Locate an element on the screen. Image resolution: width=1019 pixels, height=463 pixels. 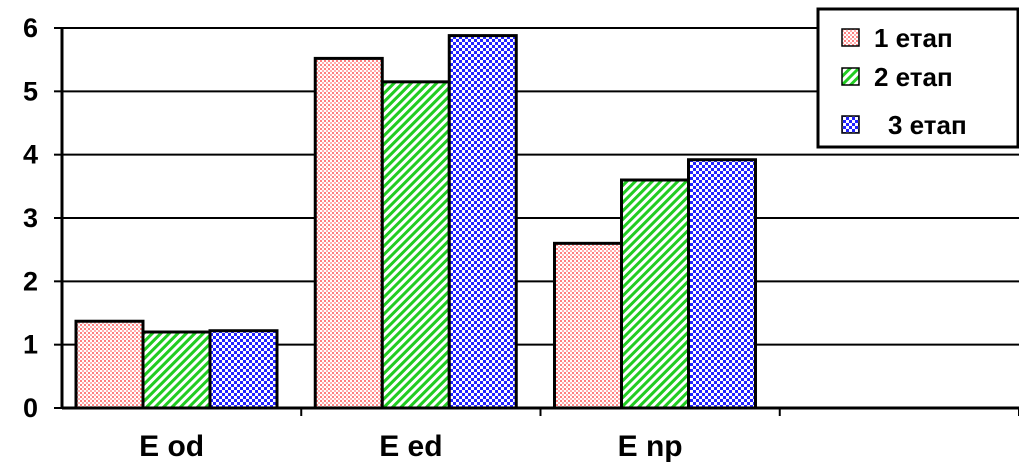
x-category-label: E np is located at coordinates (650, 446).